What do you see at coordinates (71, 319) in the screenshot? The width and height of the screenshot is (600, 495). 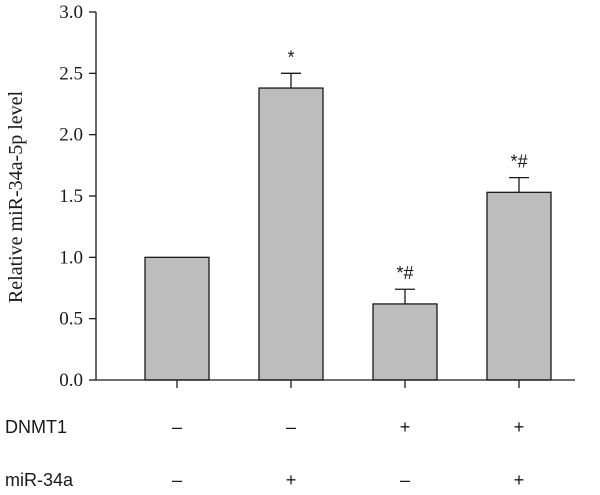 I see `y-tick-label: 0.5` at bounding box center [71, 319].